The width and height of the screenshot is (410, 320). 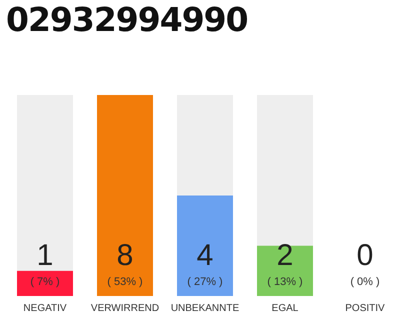 I want to click on chart-title: 02932994990, so click(x=127, y=19).